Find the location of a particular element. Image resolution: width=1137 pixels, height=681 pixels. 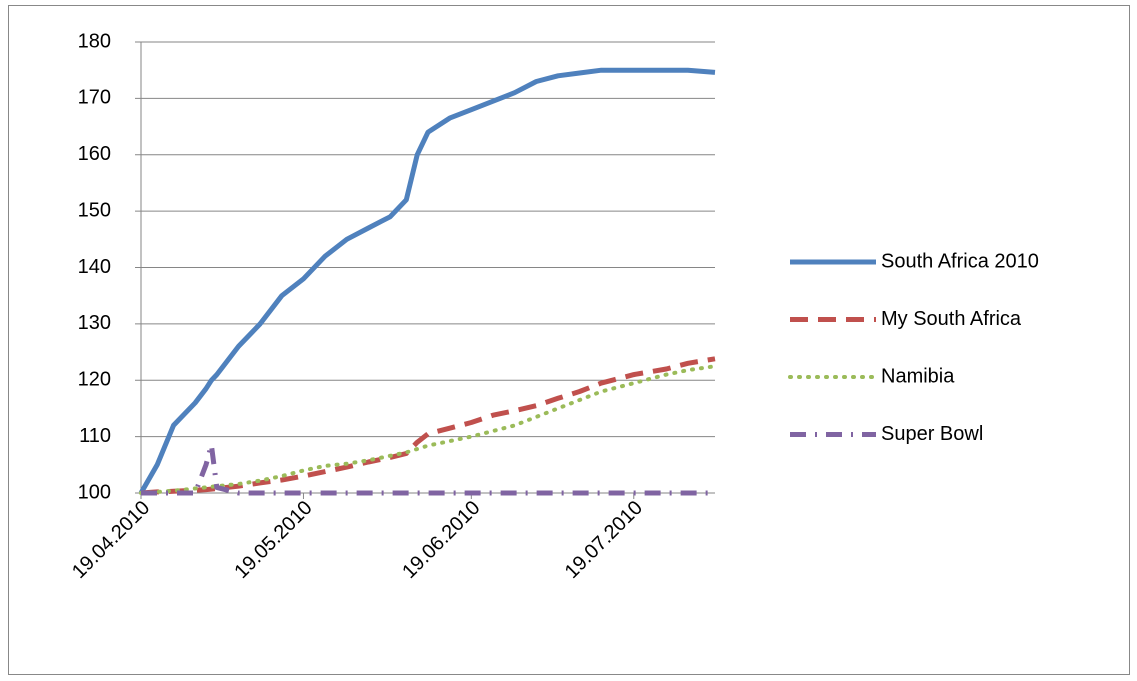

y-tick-label: 130 is located at coordinates (94, 323).